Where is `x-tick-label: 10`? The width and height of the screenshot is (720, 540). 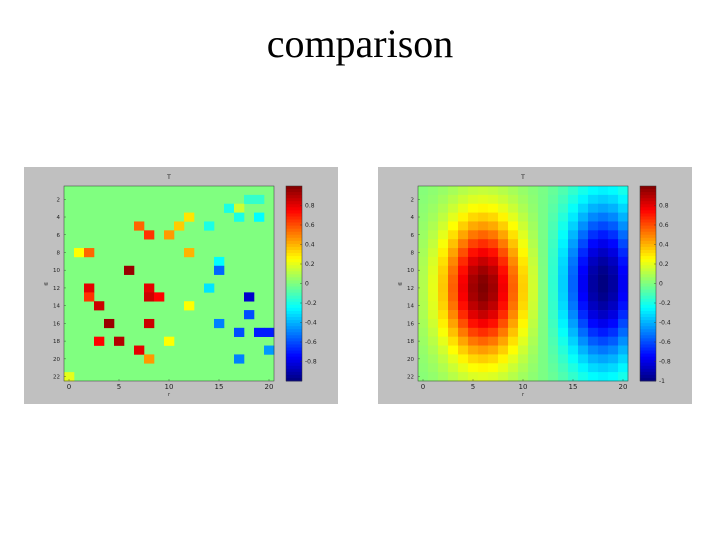 x-tick-label: 10 is located at coordinates (169, 387).